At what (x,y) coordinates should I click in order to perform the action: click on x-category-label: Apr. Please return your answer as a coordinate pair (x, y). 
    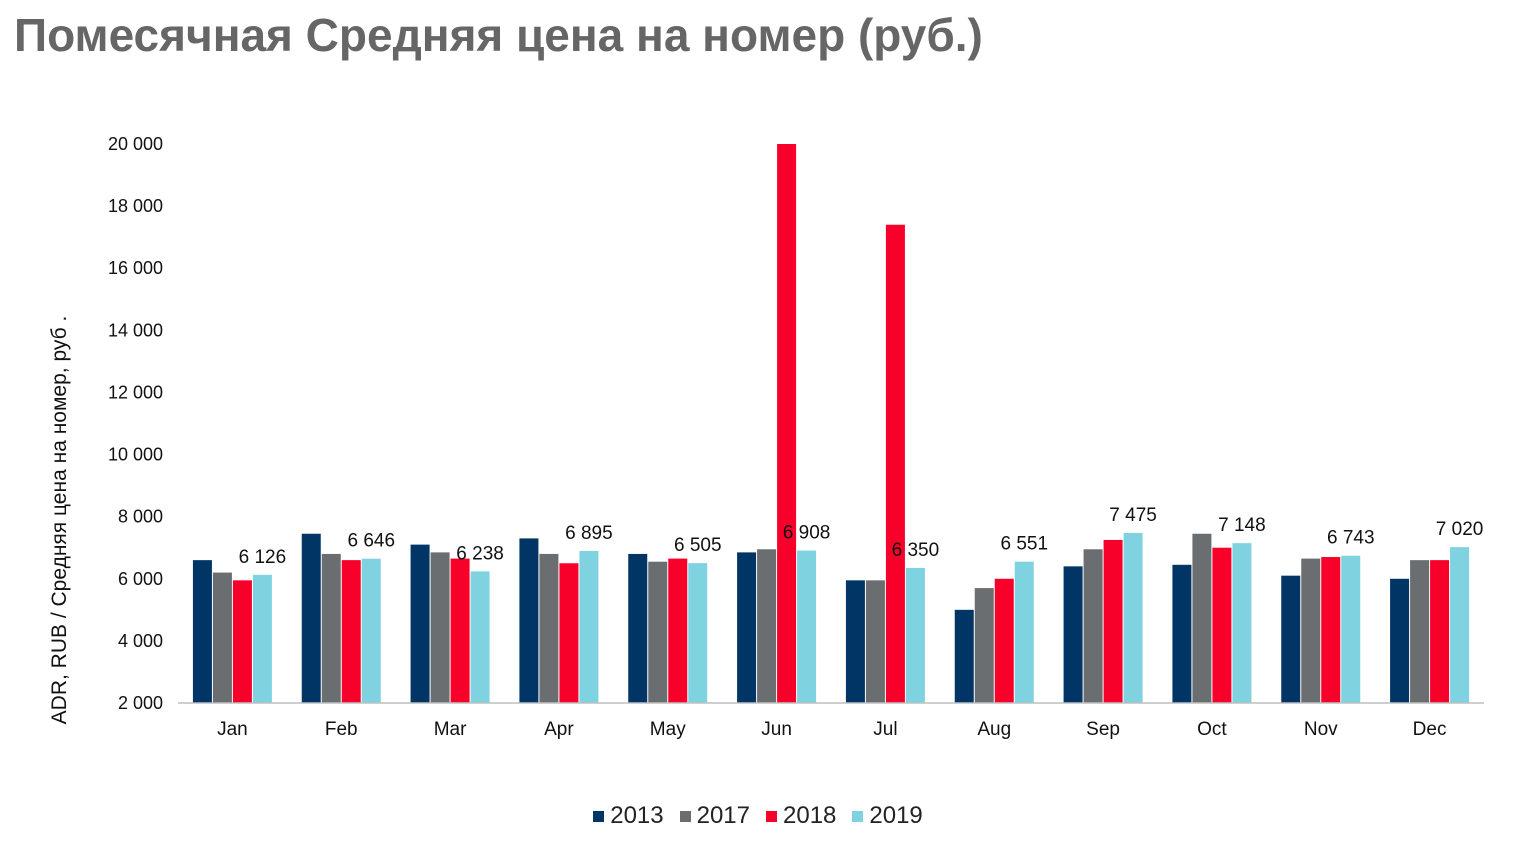
    Looking at the image, I should click on (559, 729).